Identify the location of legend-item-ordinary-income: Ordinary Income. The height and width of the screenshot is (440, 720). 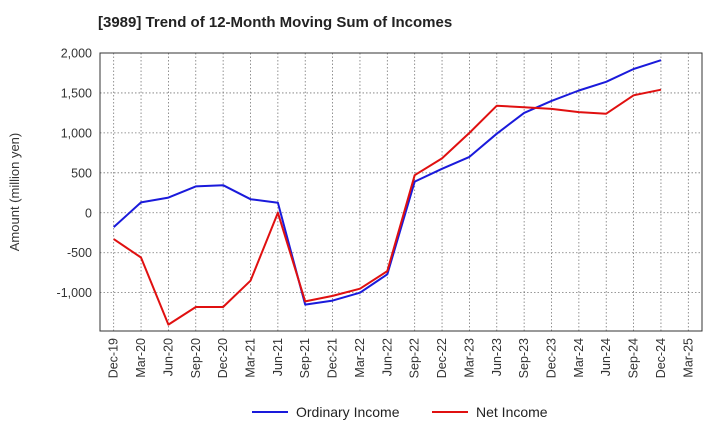
(325, 412).